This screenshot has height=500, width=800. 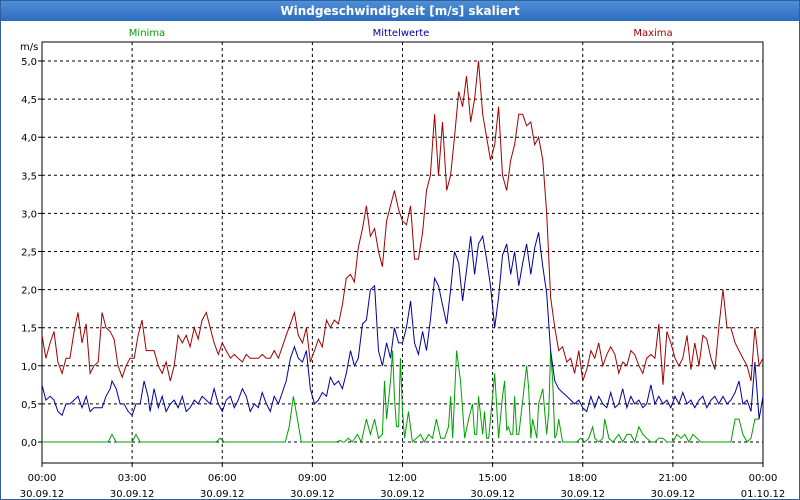 I want to click on chart-title: Windgeschwindigkeit [m/s] skaliert, so click(x=400, y=11).